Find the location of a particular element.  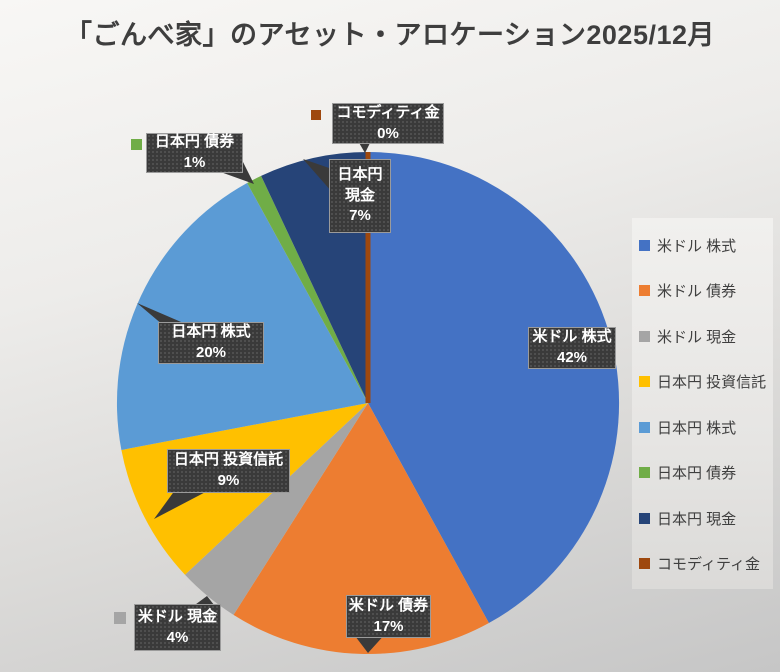

data-label-category: コモディティ金 is located at coordinates (388, 112).